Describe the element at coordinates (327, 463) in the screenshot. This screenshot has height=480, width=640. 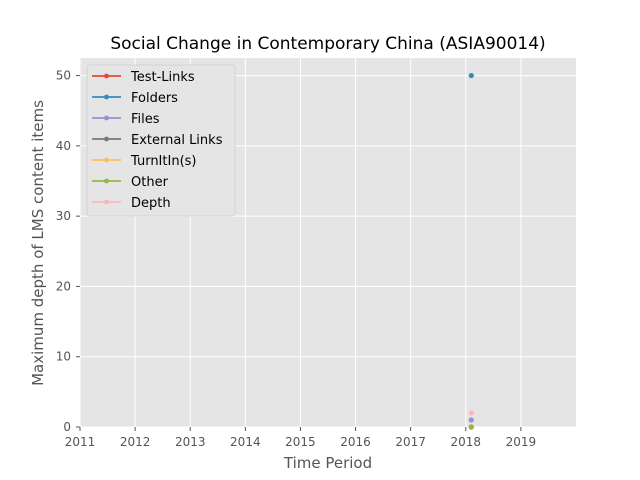
I see `x-axis-label: Time Period` at that location.